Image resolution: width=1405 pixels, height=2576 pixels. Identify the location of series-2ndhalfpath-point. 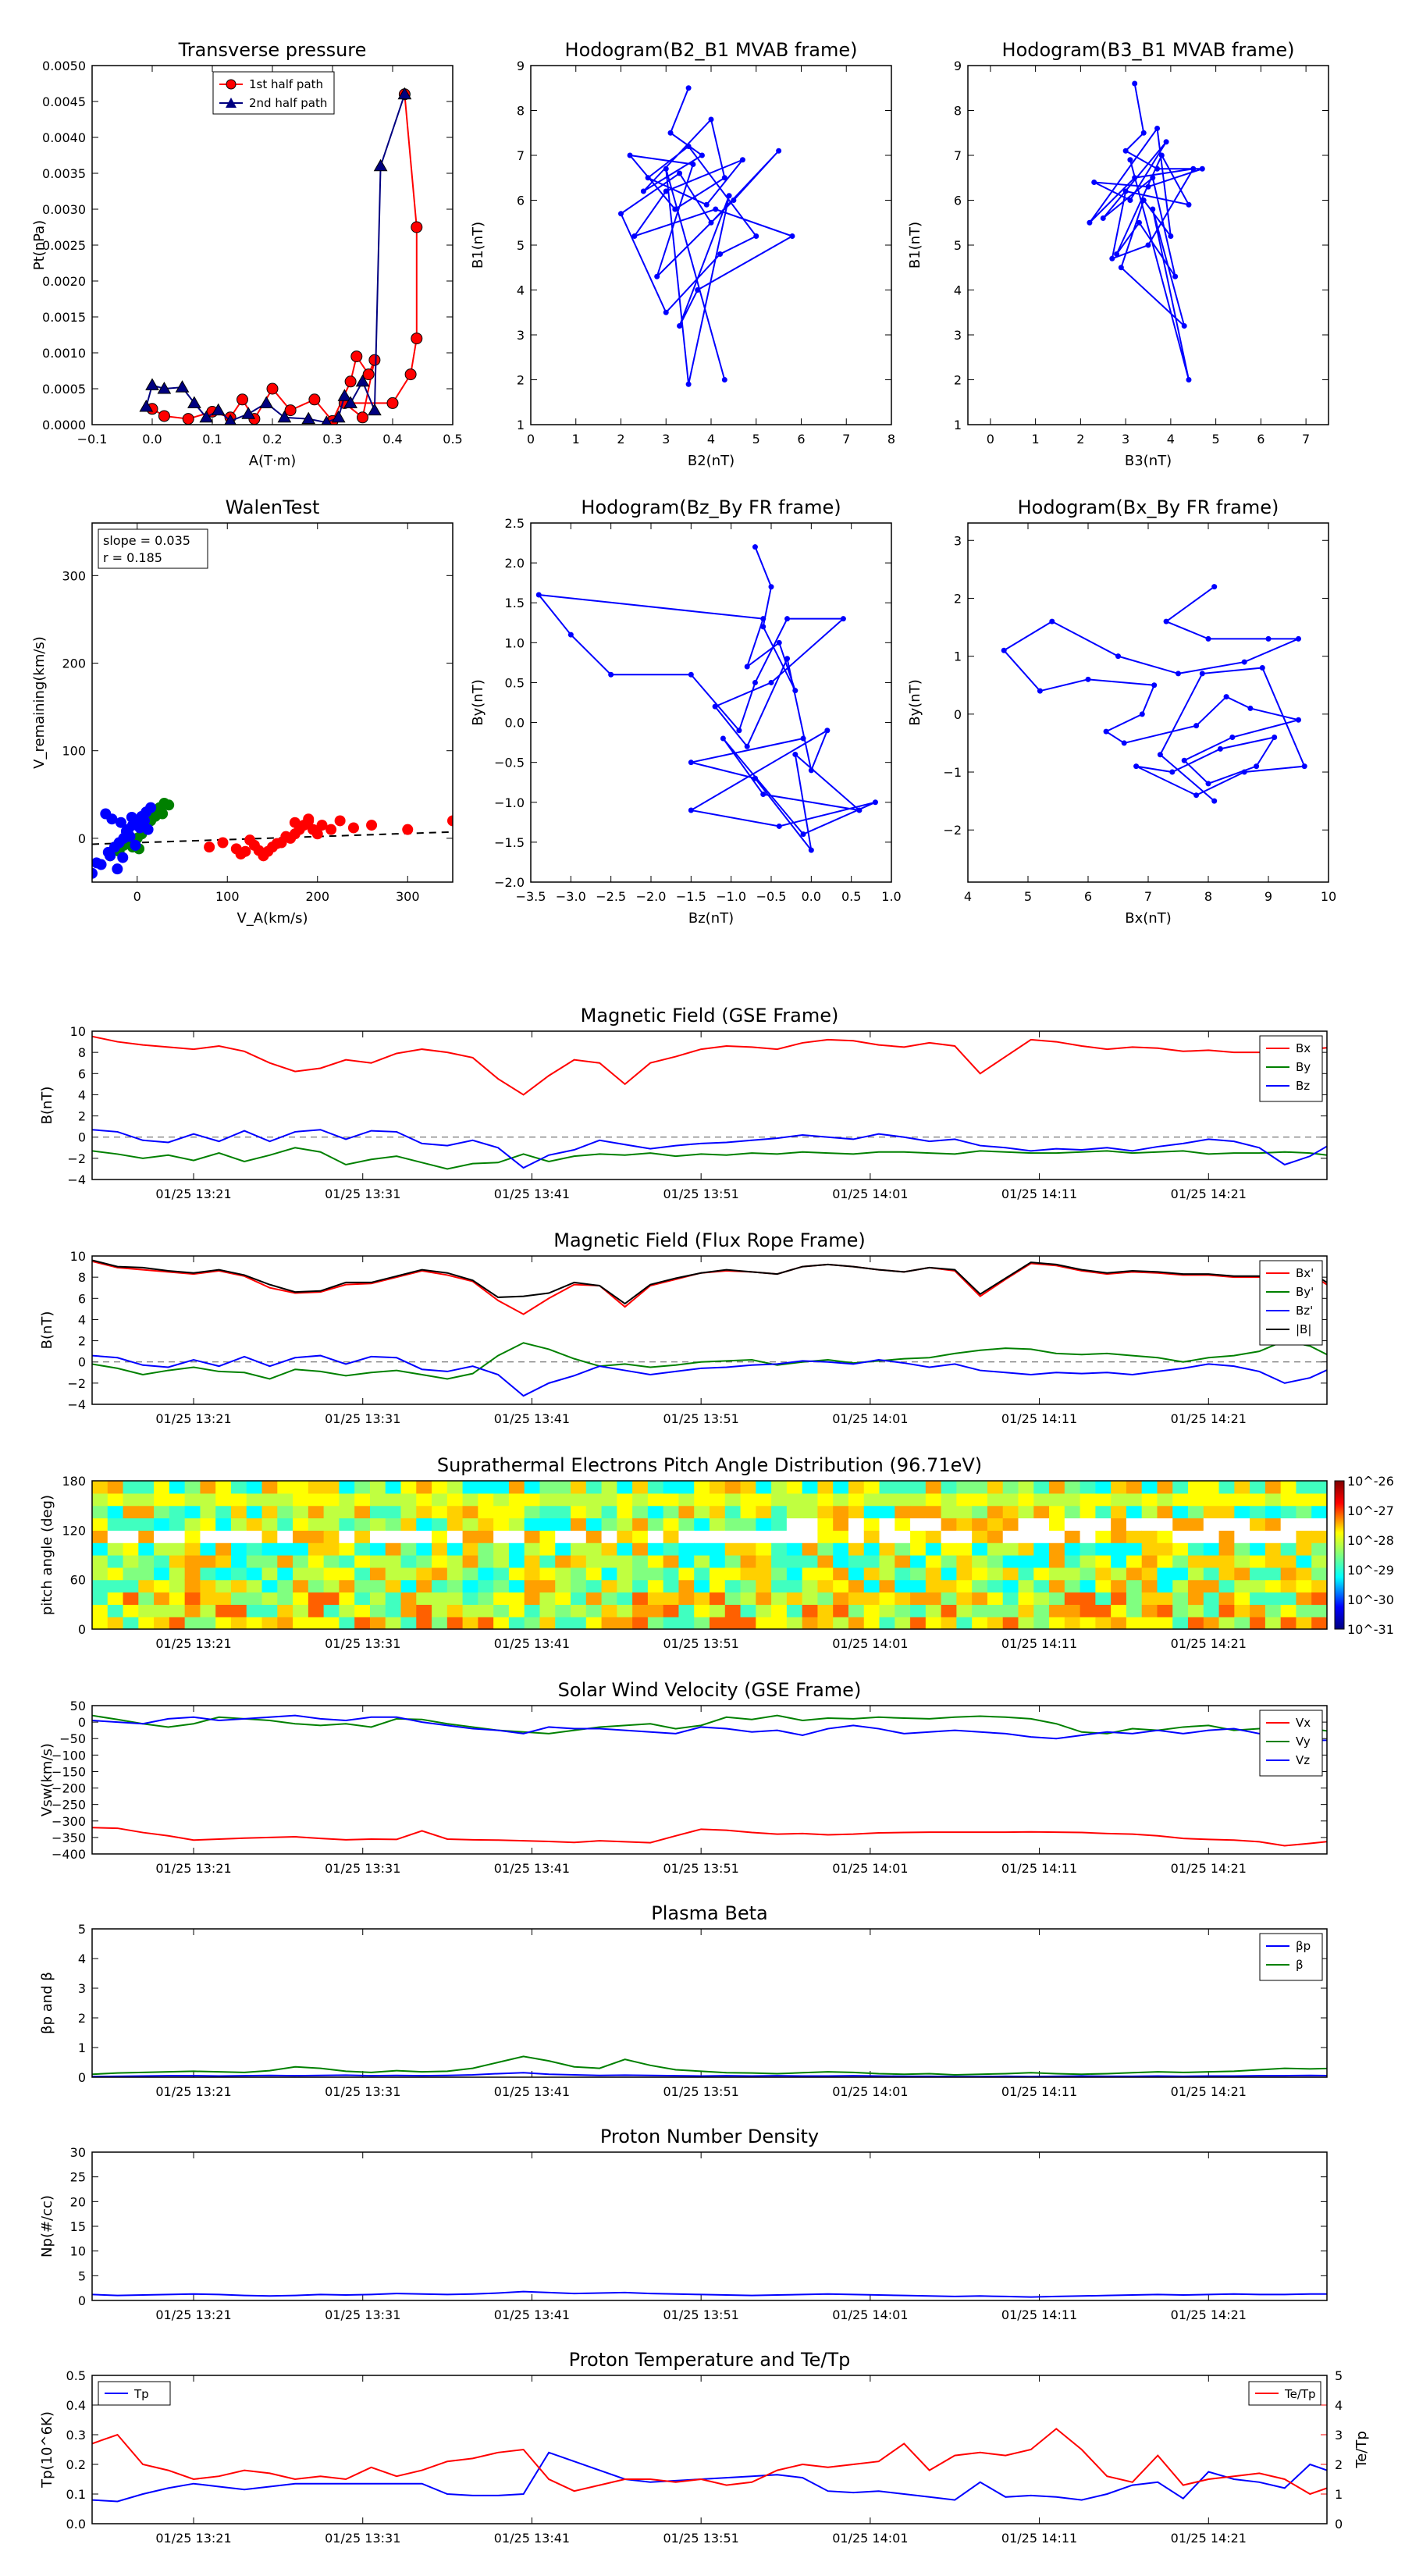
(327, 420).